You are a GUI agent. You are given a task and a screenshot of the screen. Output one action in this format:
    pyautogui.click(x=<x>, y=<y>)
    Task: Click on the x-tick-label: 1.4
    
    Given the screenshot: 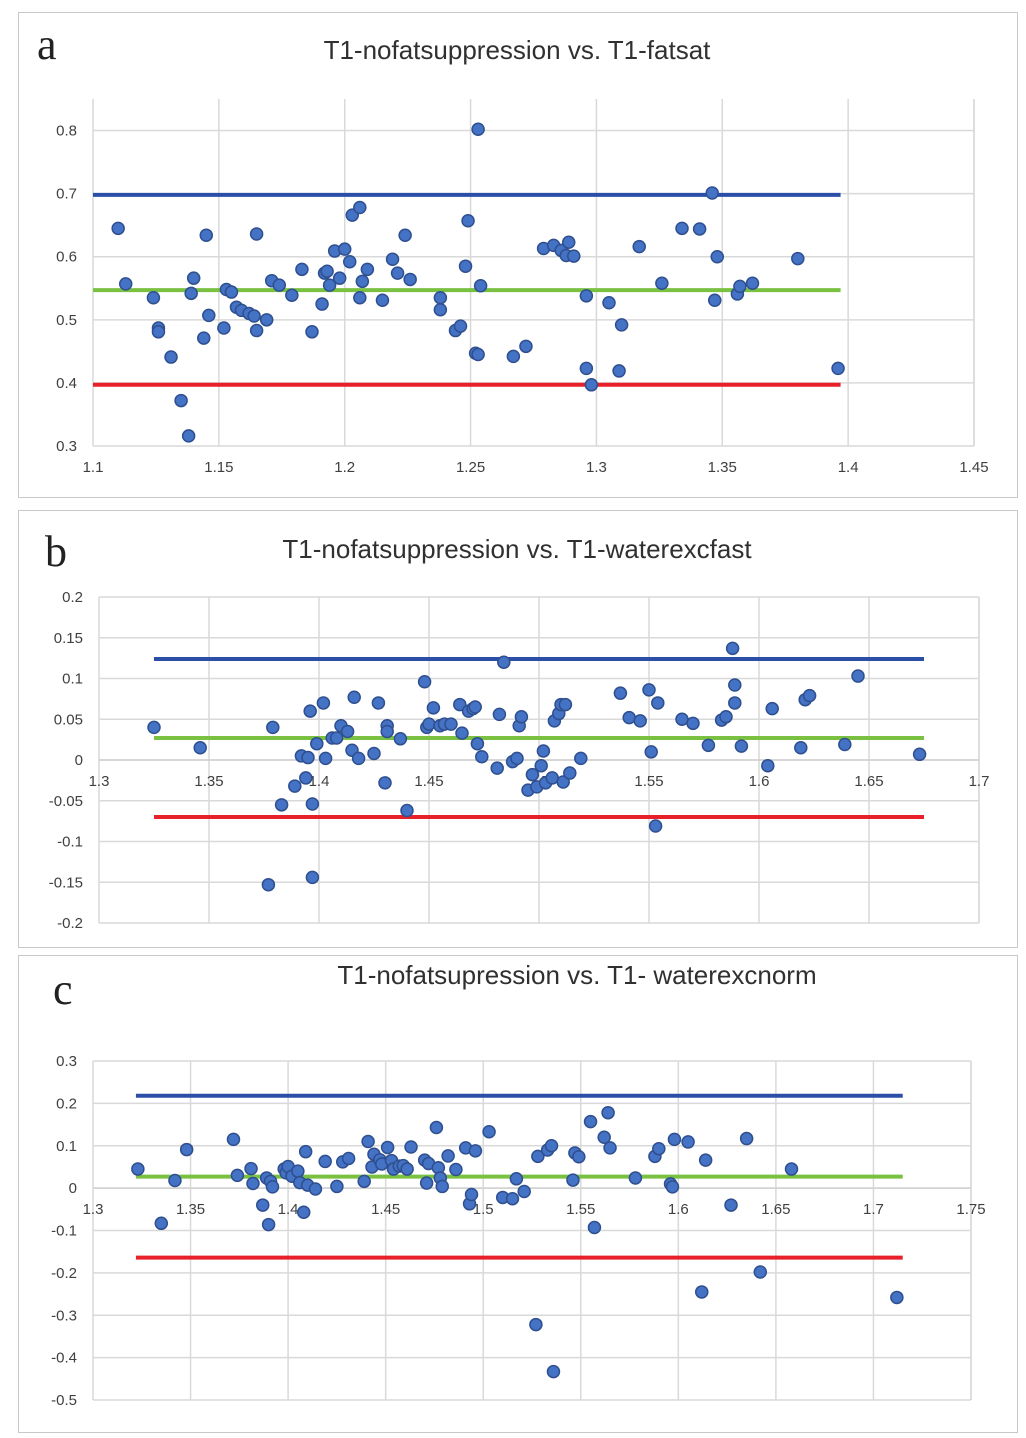 What is the action you would take?
    pyautogui.click(x=848, y=467)
    